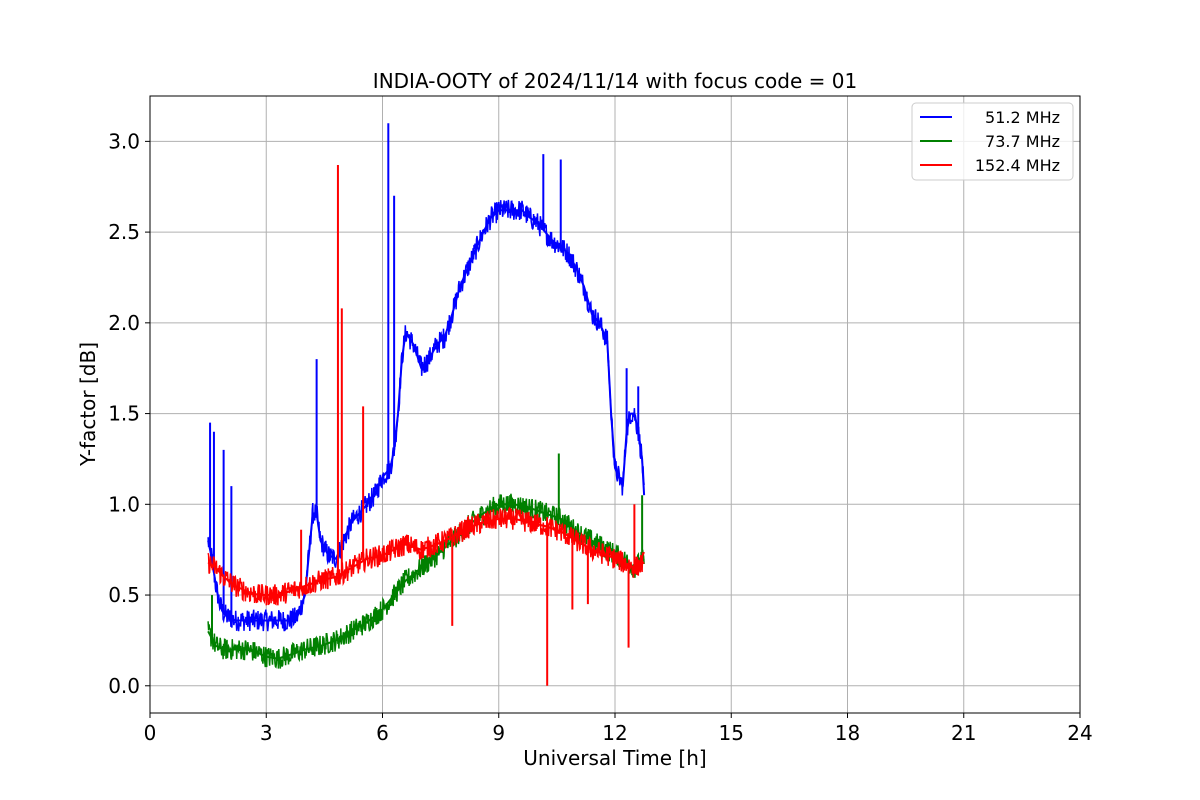  What do you see at coordinates (382, 733) in the screenshot?
I see `x-tick-label: 6` at bounding box center [382, 733].